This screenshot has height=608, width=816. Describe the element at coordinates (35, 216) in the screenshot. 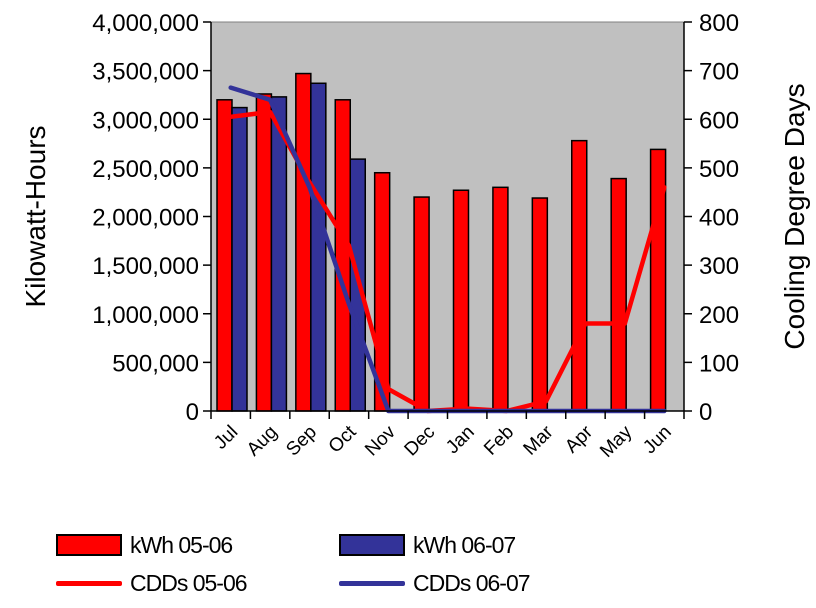

I see `y-axis-title: Kilowatt-Hours` at that location.